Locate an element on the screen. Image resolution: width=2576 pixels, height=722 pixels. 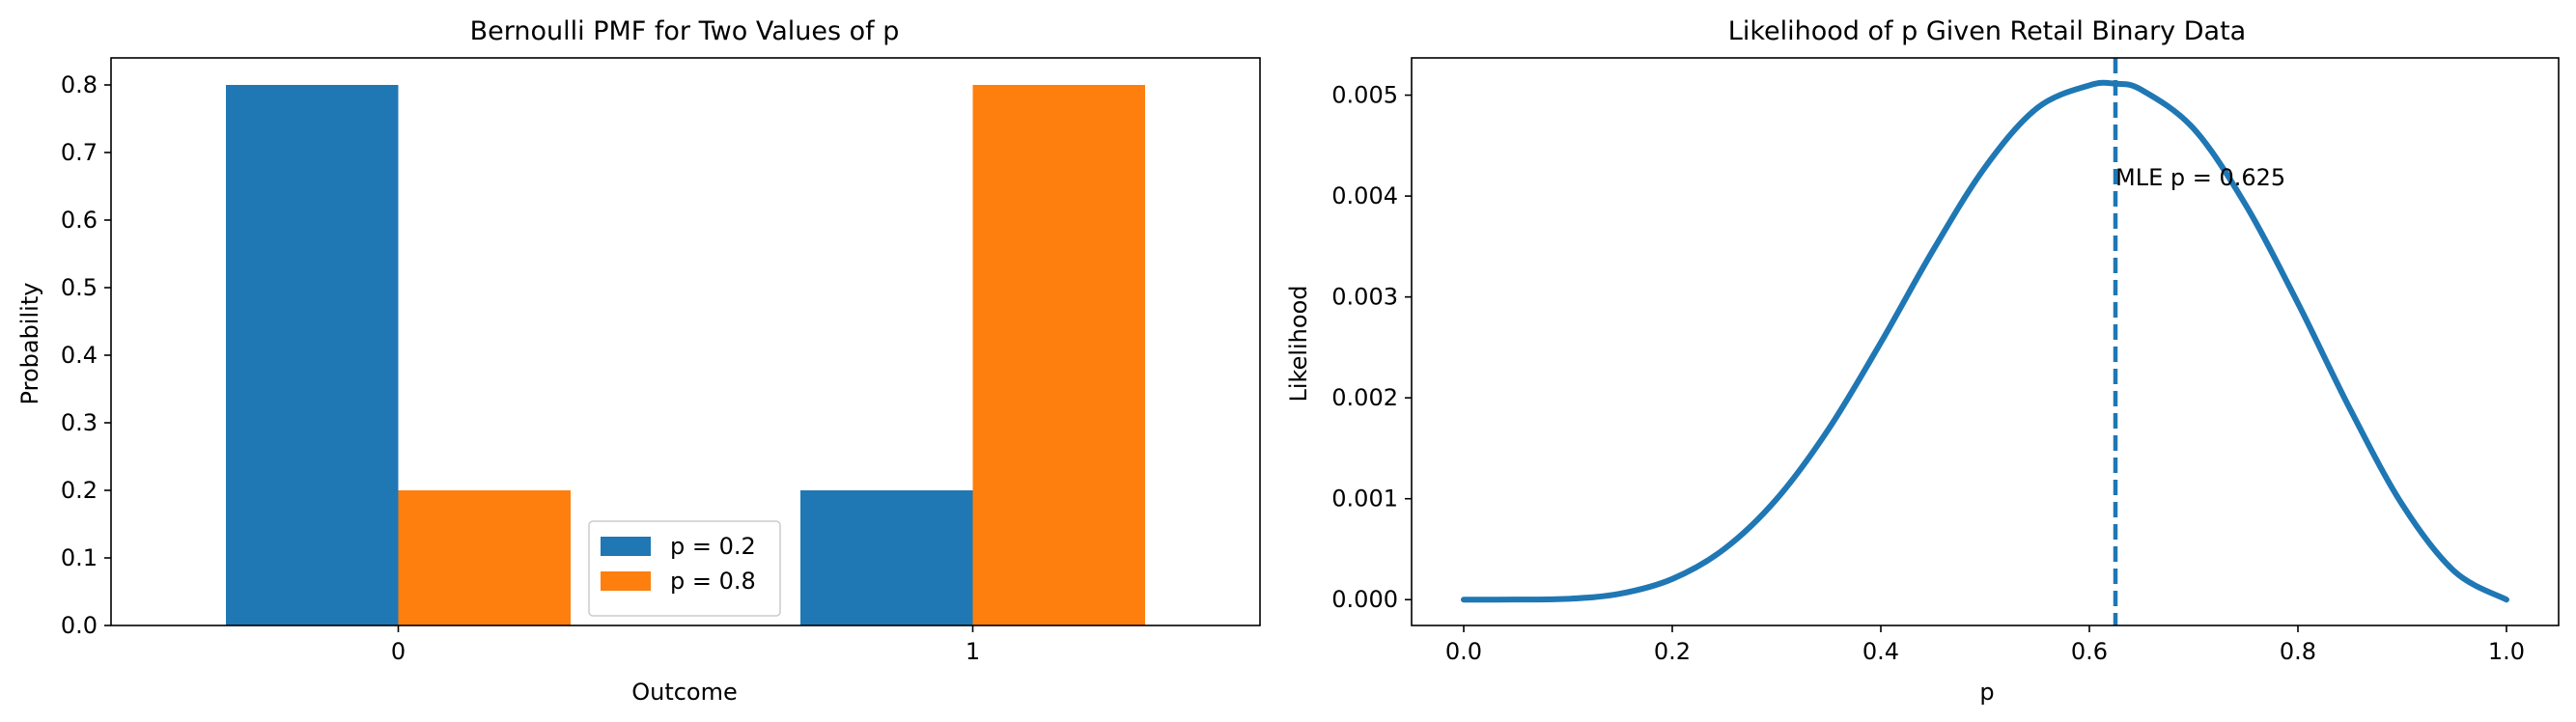
y-tick-label: 0.000 is located at coordinates (1364, 599).